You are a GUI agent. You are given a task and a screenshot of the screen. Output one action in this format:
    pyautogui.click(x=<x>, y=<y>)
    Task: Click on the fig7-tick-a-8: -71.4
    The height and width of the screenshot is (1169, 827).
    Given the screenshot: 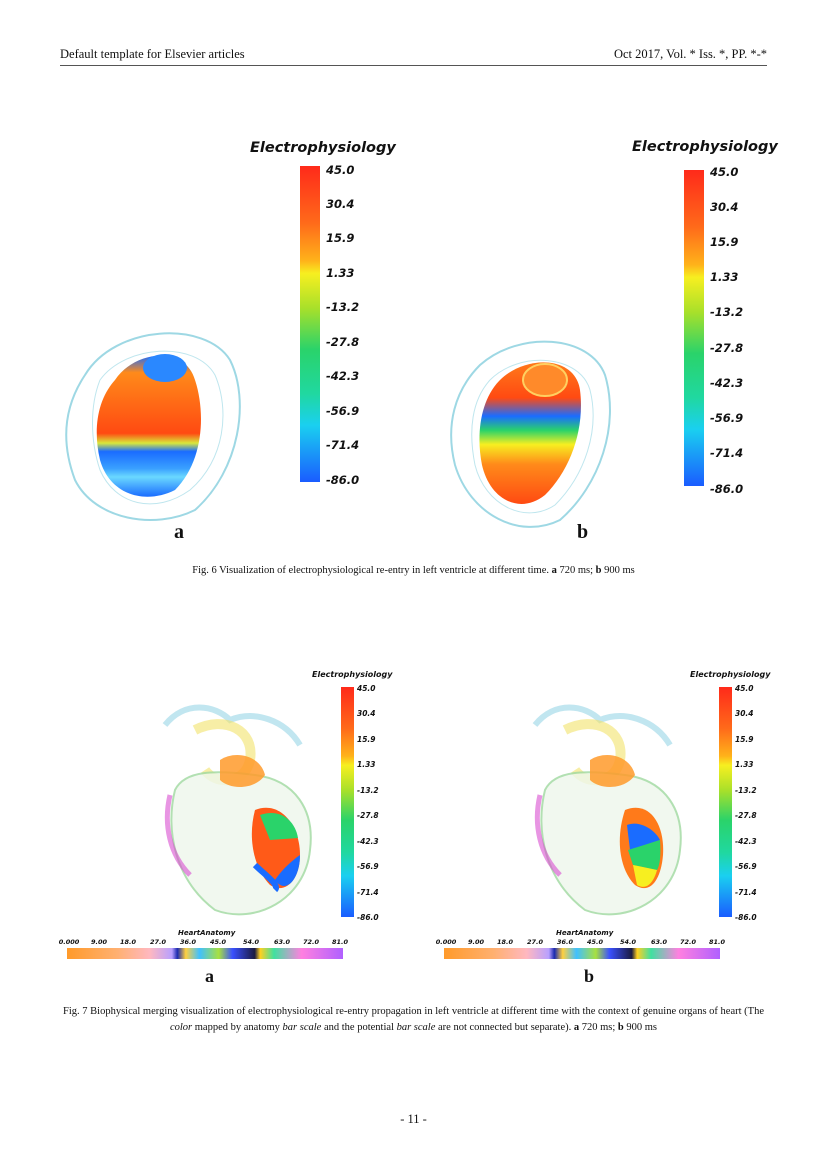 What is the action you would take?
    pyautogui.click(x=368, y=892)
    